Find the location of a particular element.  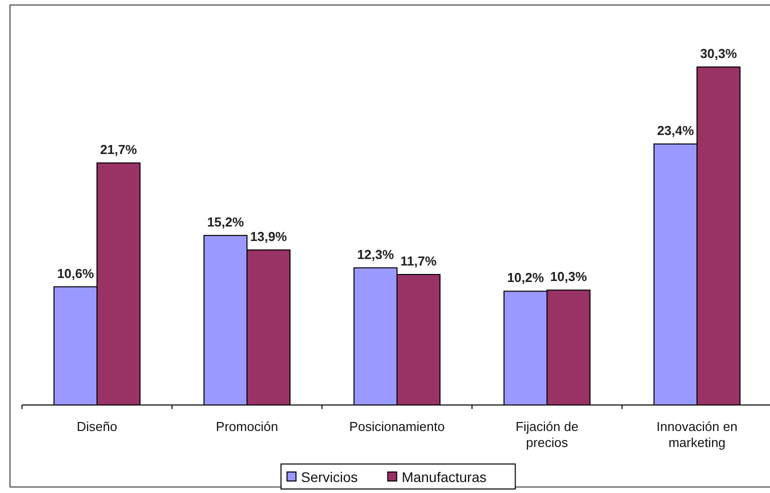

x-tick-label: Posicionamiento is located at coordinates (397, 426).